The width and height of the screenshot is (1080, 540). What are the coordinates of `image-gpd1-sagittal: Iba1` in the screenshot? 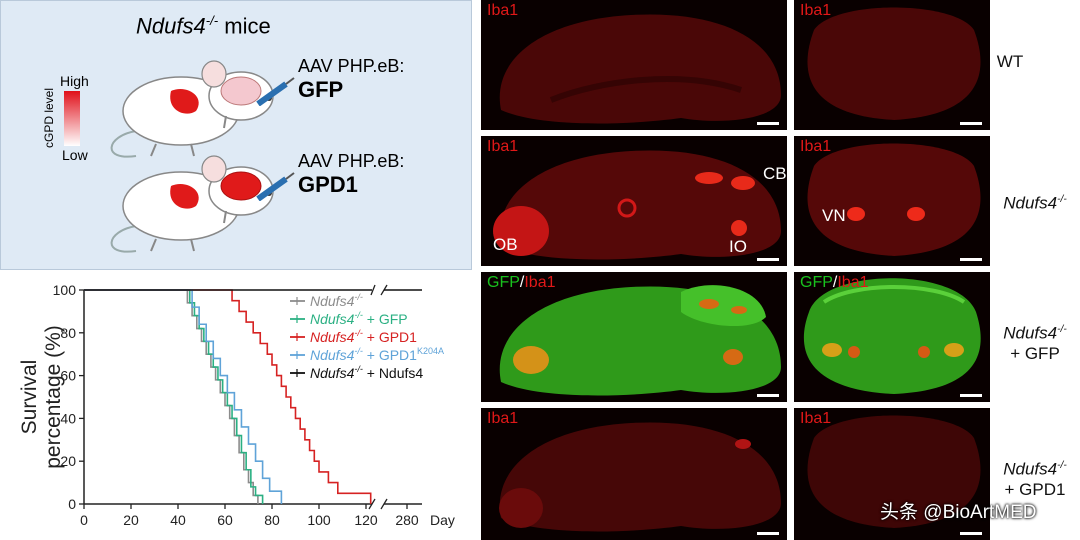 It's located at (634, 474).